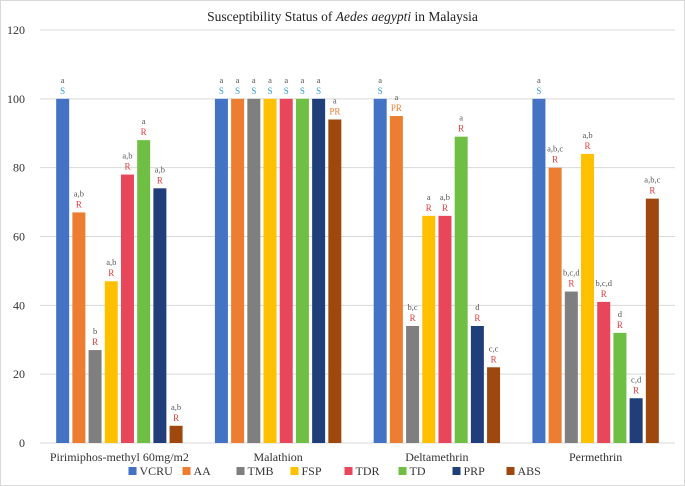 This screenshot has width=685, height=486. What do you see at coordinates (595, 457) in the screenshot?
I see `x-tick-label: Permethrin` at bounding box center [595, 457].